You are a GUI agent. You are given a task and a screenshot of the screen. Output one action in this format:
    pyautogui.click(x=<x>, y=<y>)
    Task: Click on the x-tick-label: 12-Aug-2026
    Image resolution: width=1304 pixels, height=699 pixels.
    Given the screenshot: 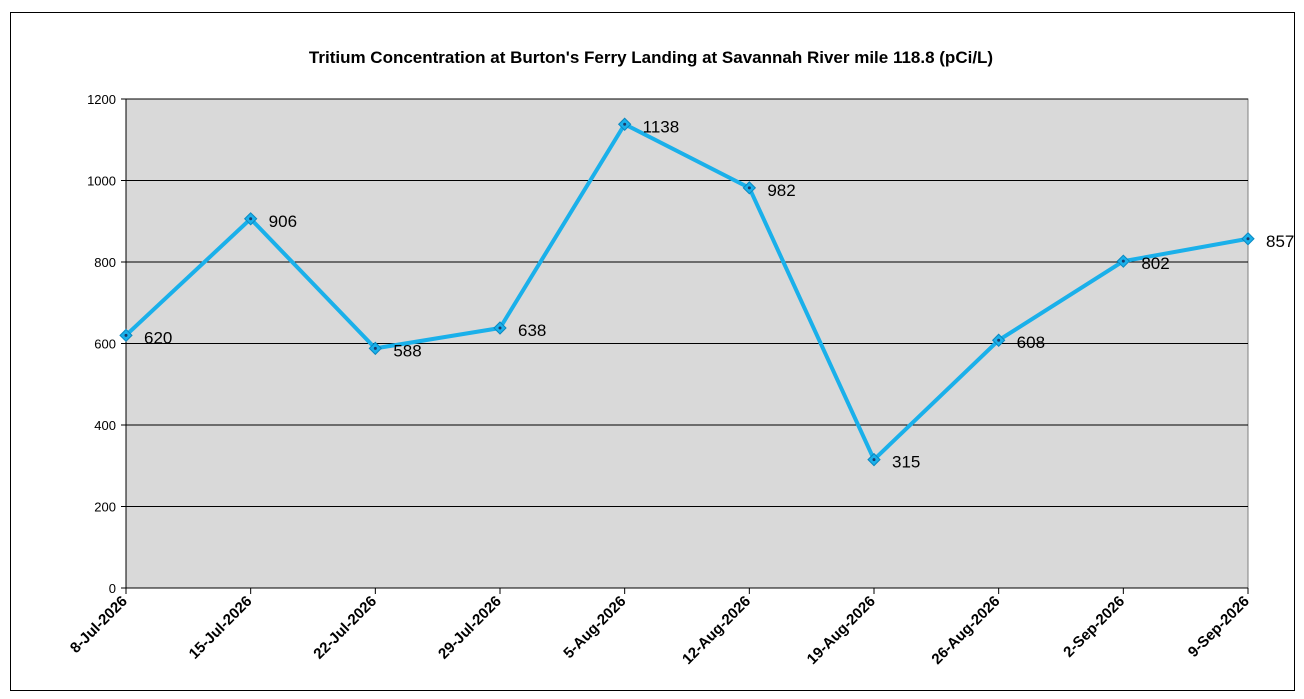 What is the action you would take?
    pyautogui.click(x=716, y=630)
    